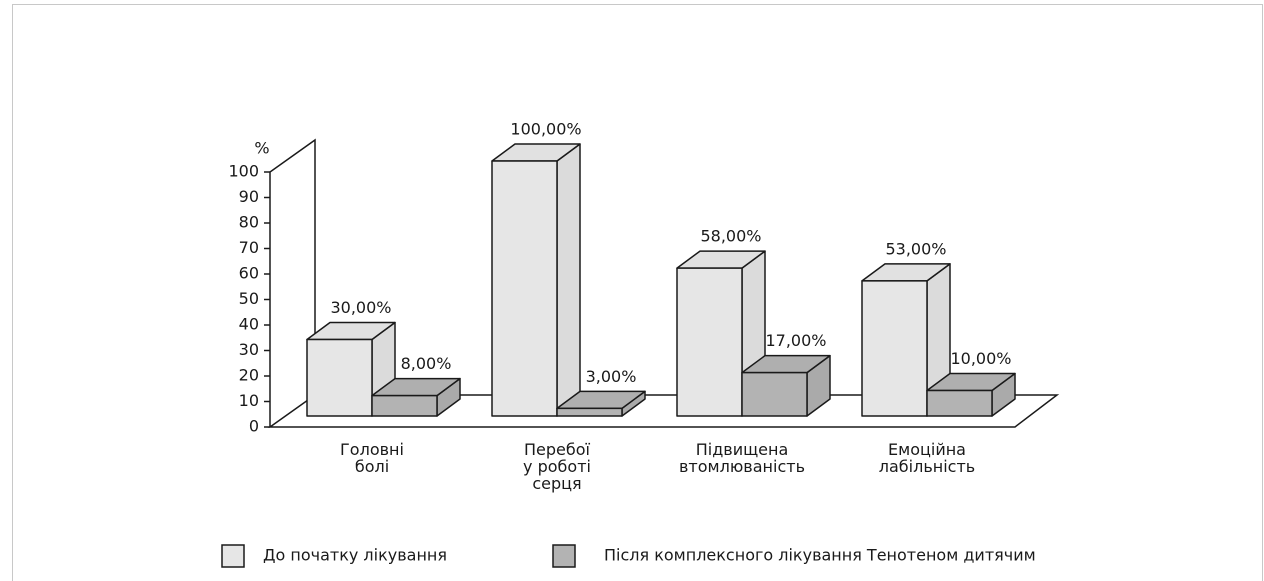  What do you see at coordinates (545, 129) in the screenshot?
I see `value-label: 100,00%` at bounding box center [545, 129].